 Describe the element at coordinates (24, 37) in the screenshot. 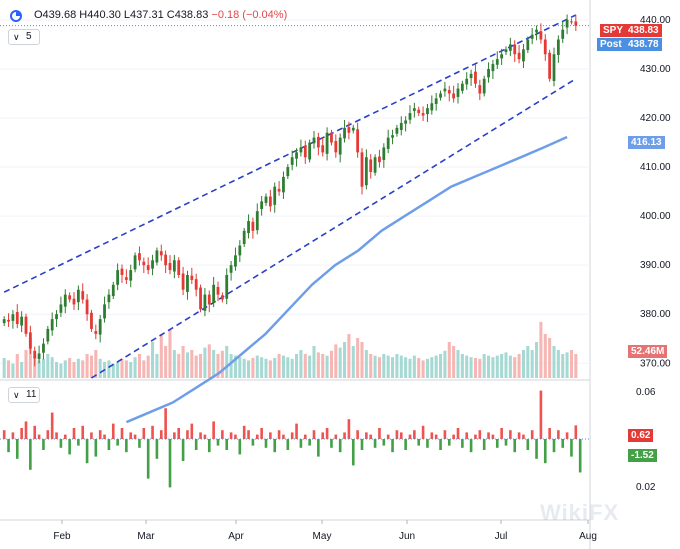

I see `main-panel-toggle: ∨ 5` at that location.